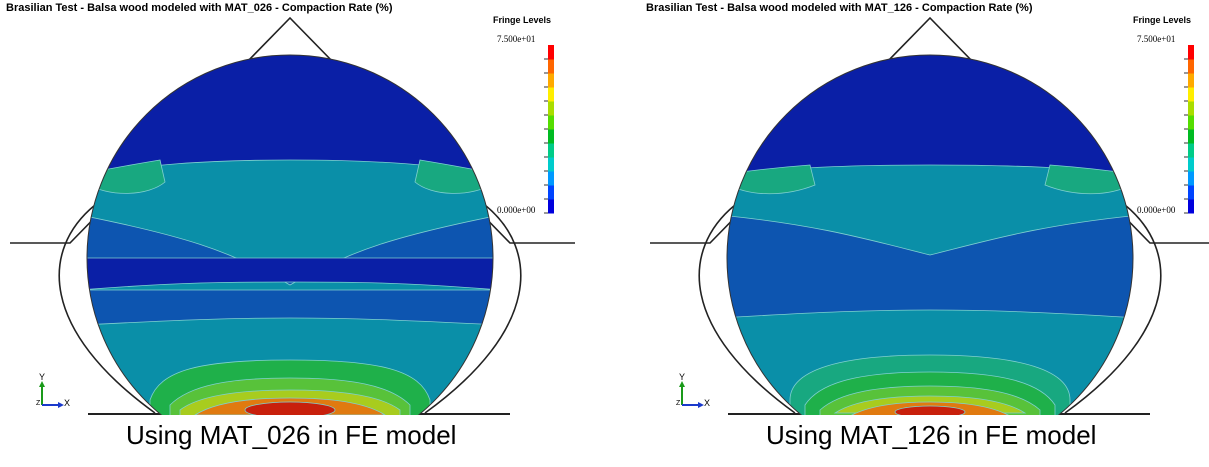 The width and height of the screenshot is (1209, 467). I want to click on caption-mat126: Using MAT_126 in FE model, so click(931, 435).